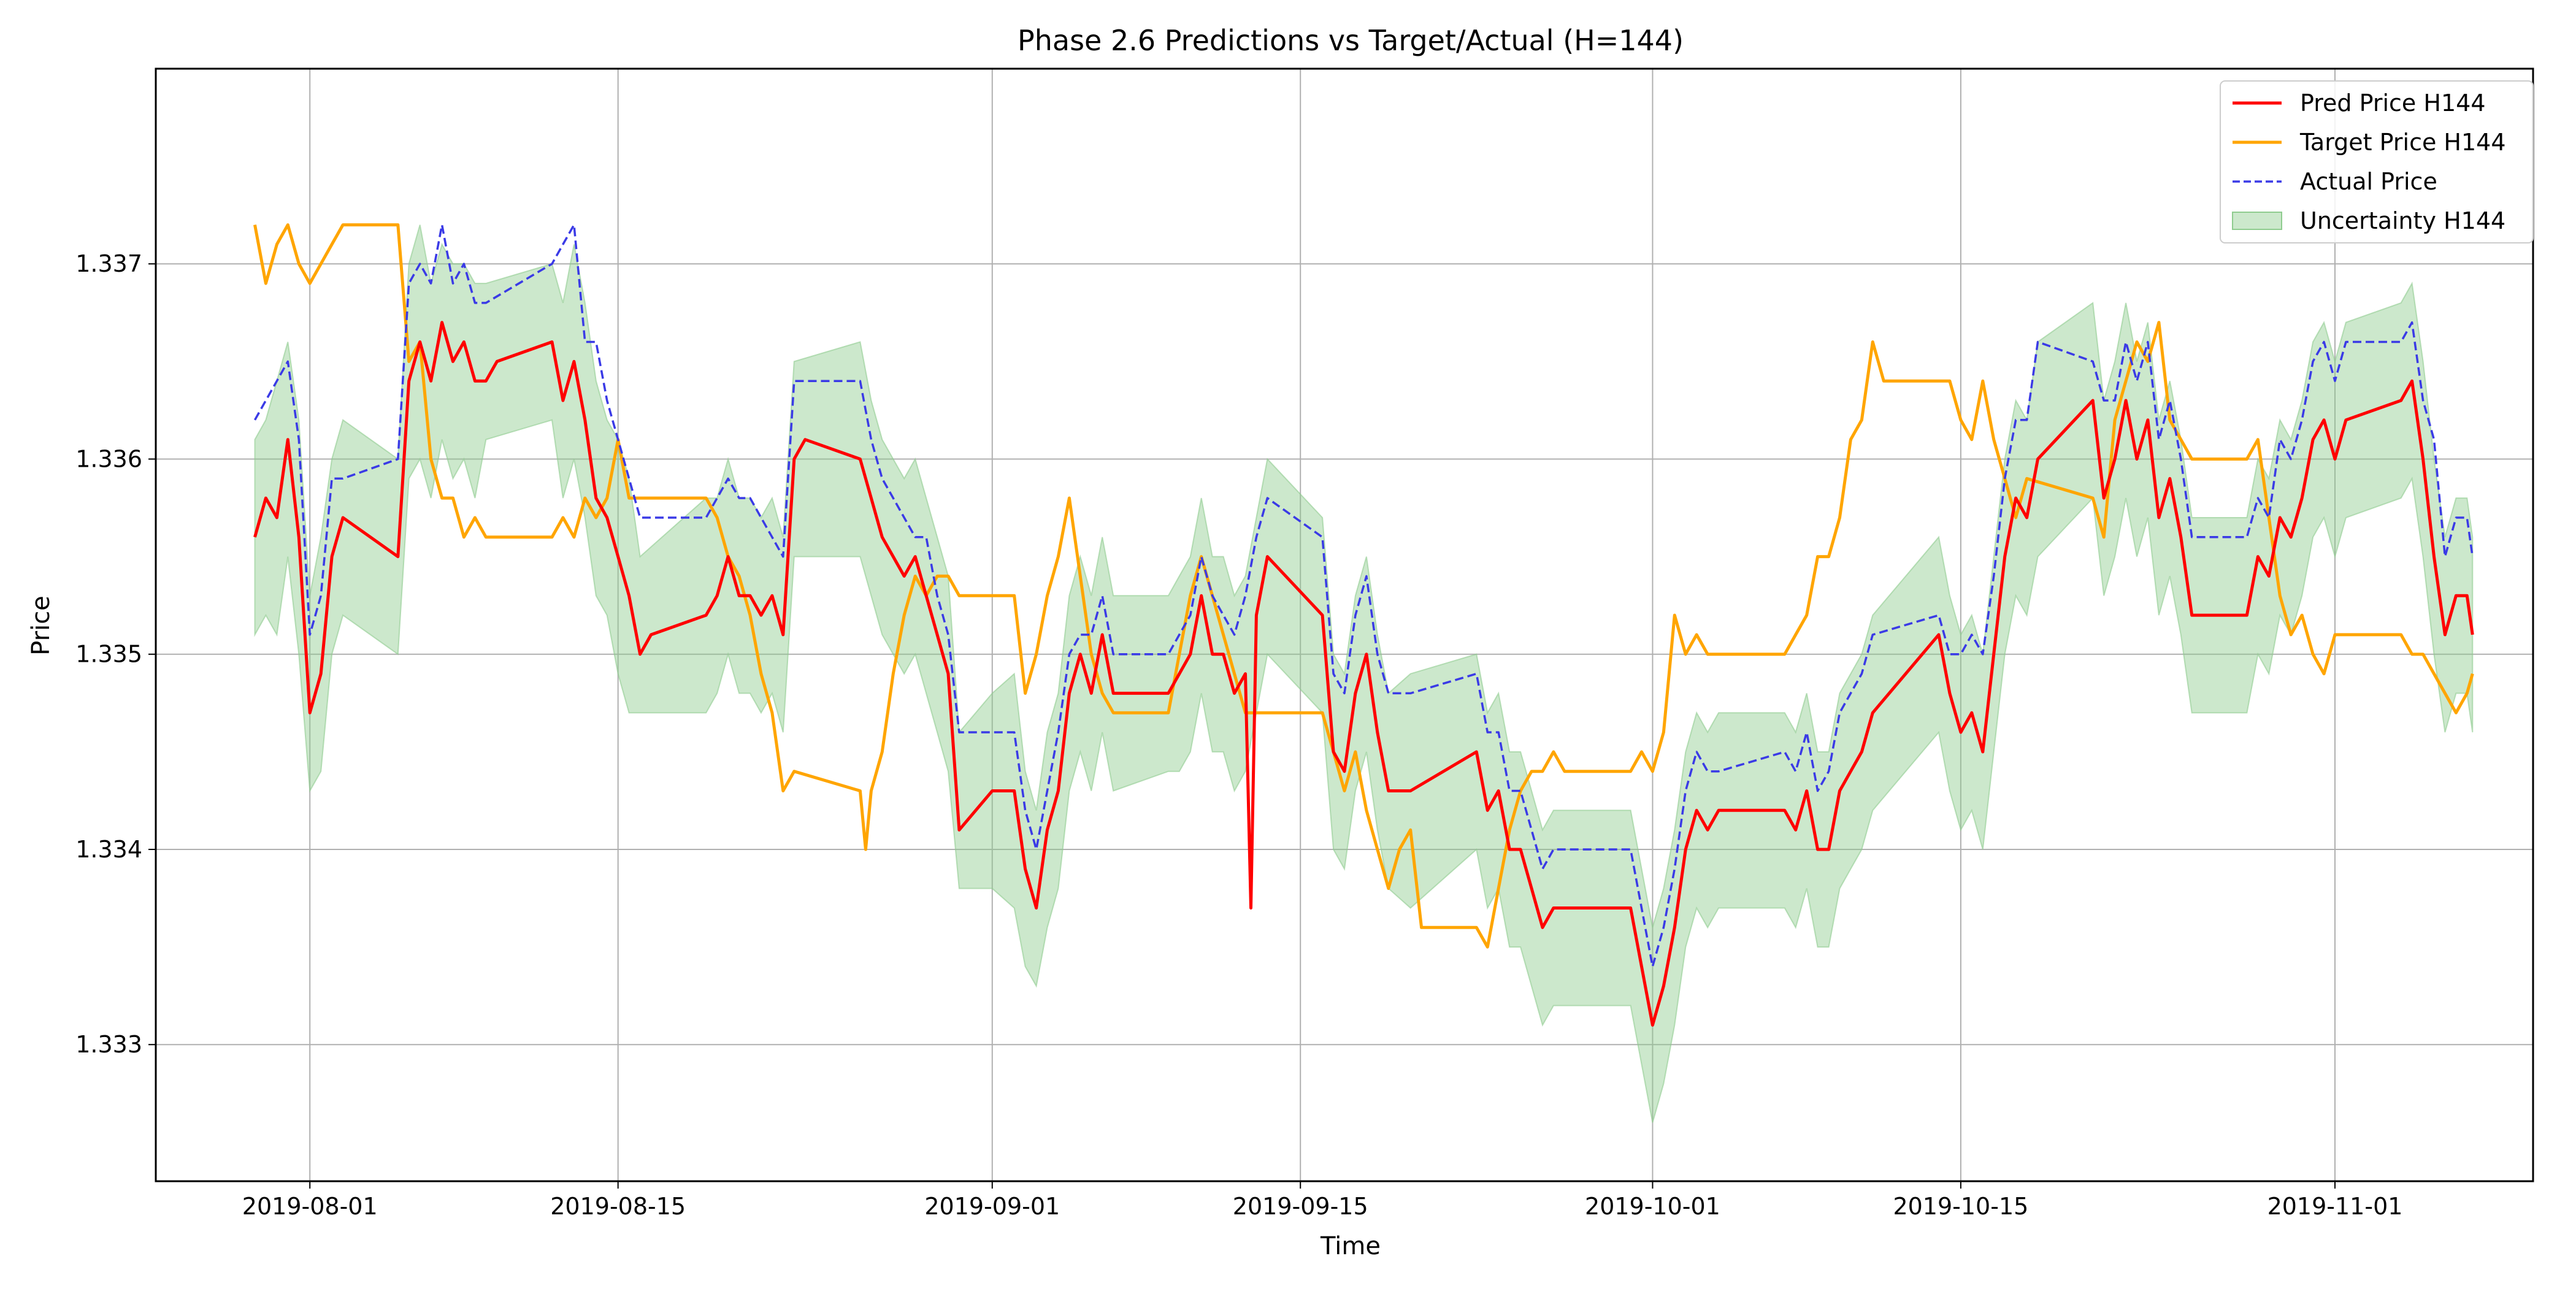 The width and height of the screenshot is (2576, 1291). I want to click on y-tick-label: 1.335, so click(108, 654).